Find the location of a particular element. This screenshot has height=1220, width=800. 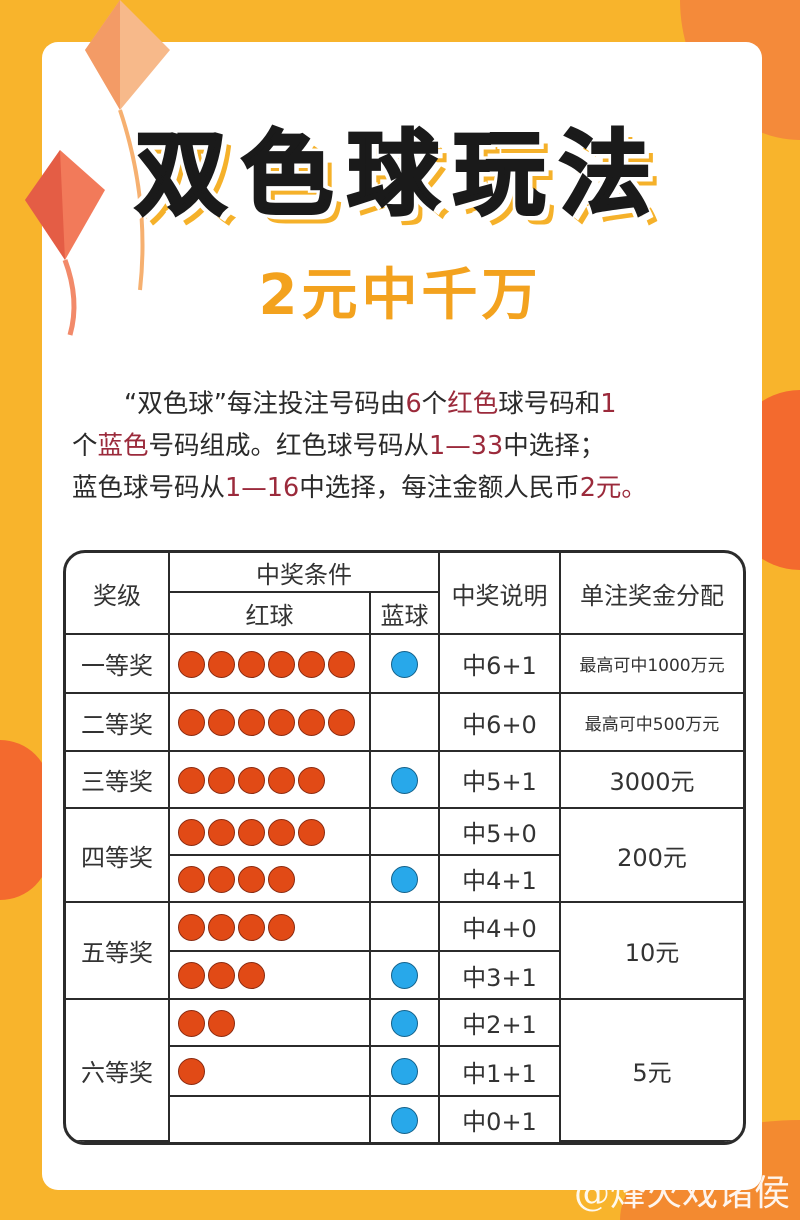

text: “双色球”每注投注号码由 is located at coordinates (265, 404).